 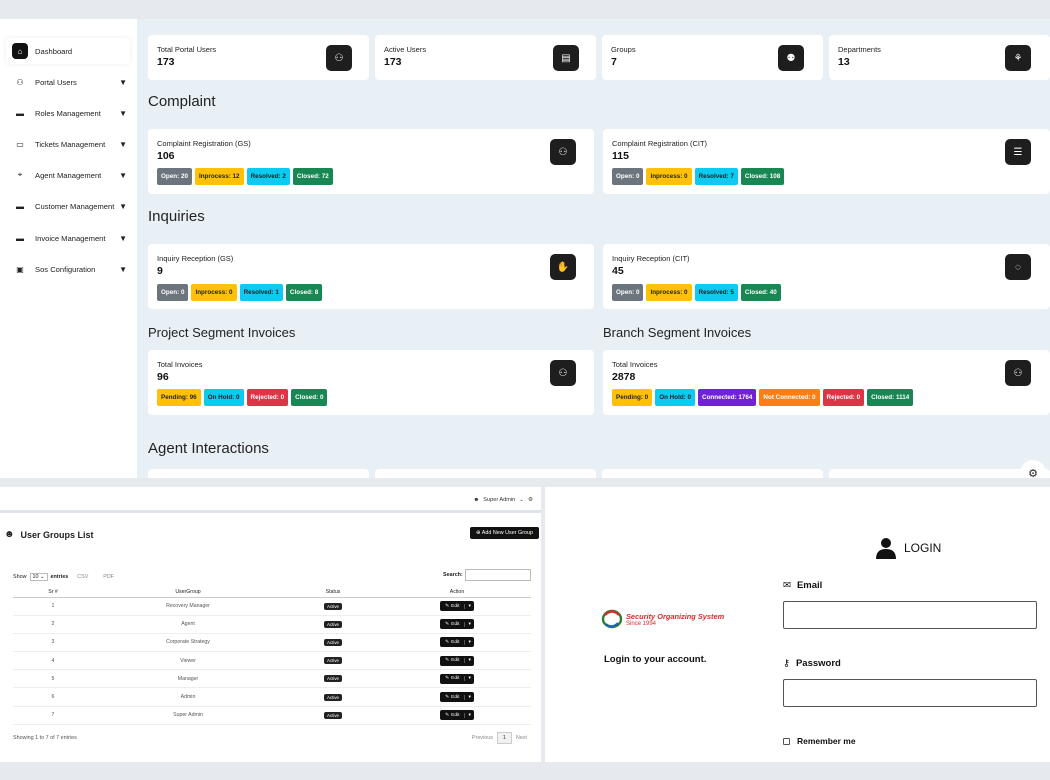 I want to click on status-badge-open: Open: 0, so click(x=628, y=292).